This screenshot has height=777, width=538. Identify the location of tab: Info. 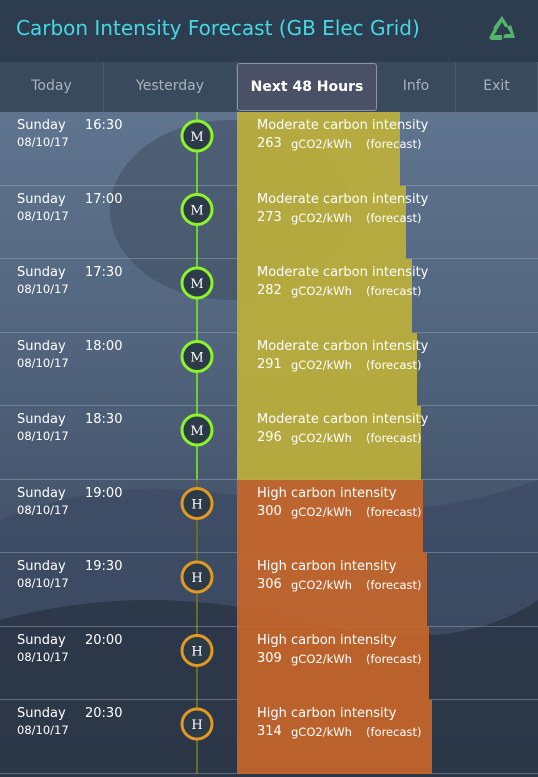
(416, 87).